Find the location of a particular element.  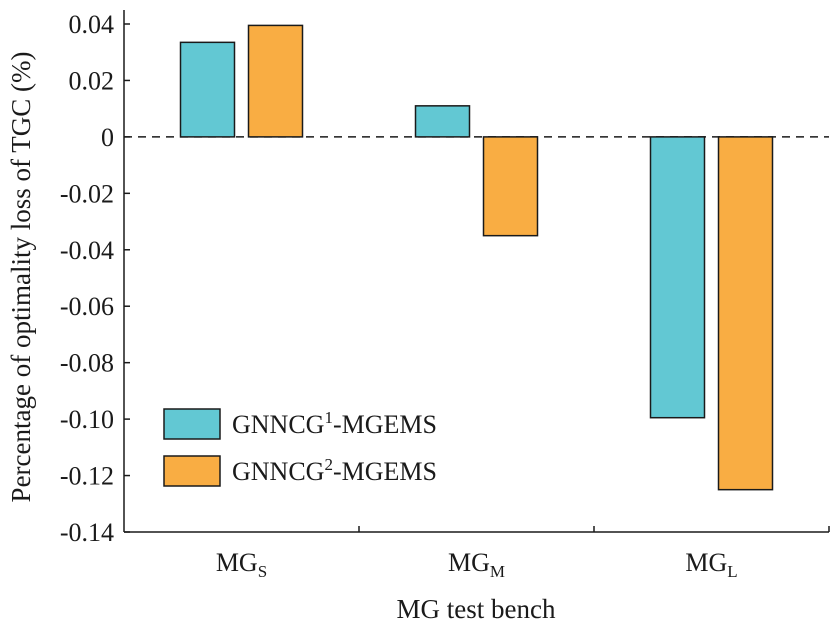

legend: GNNCG1-MGEMS GNNCG2-MGEMS is located at coordinates (300, 447).